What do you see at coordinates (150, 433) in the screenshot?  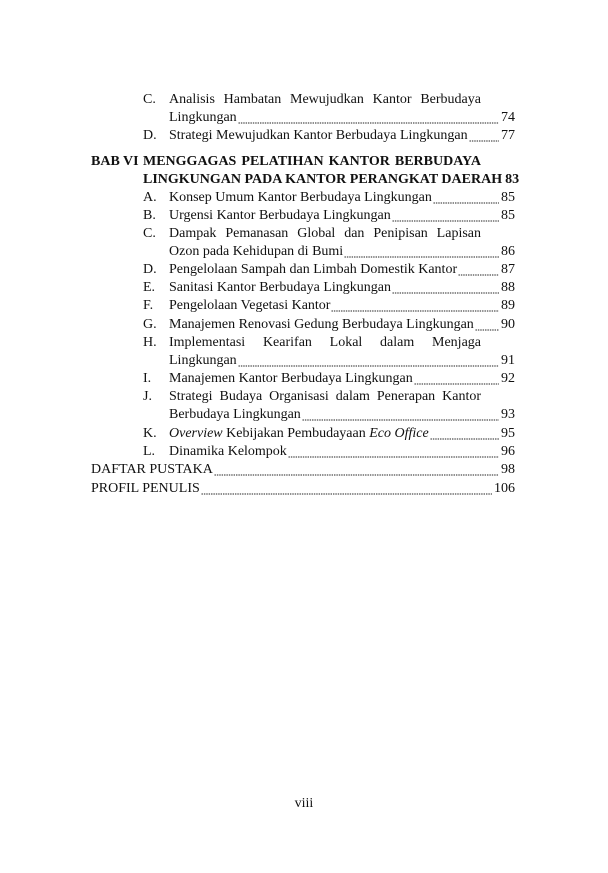 I see `item-letter: K.` at bounding box center [150, 433].